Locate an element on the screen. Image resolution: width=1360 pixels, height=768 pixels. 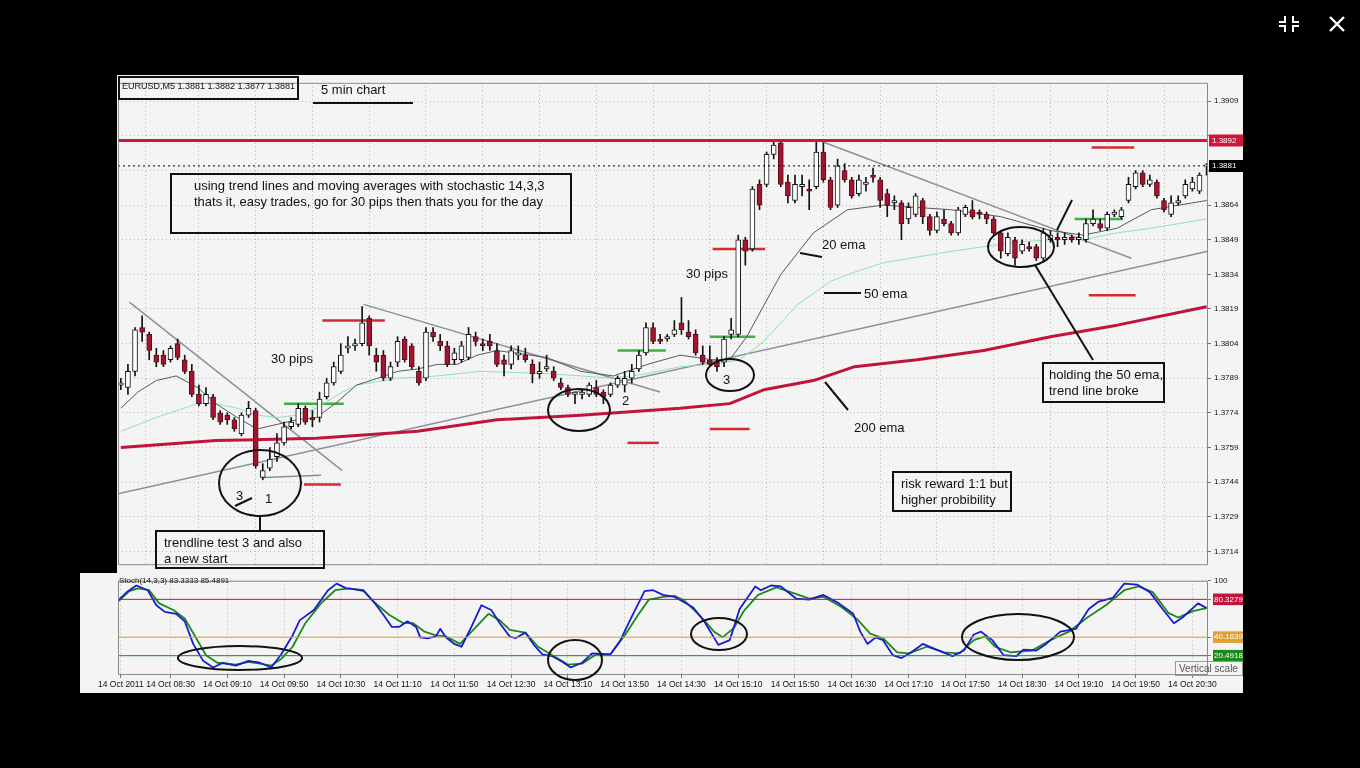
x-tick-label: 14 Oct 09:10 is located at coordinates (227, 684).